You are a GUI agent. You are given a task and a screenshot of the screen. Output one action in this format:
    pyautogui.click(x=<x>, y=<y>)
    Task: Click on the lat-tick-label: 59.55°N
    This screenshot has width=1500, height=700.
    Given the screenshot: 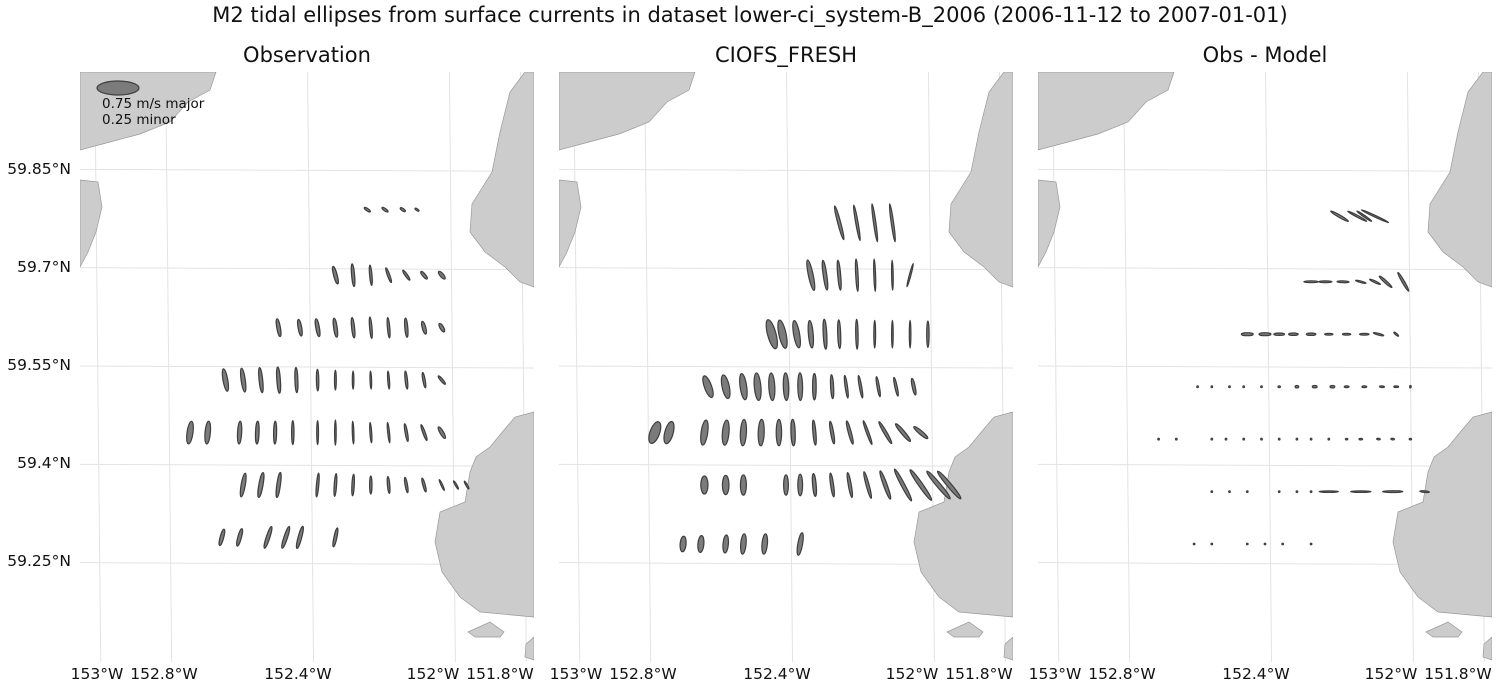 What is the action you would take?
    pyautogui.click(x=39, y=365)
    